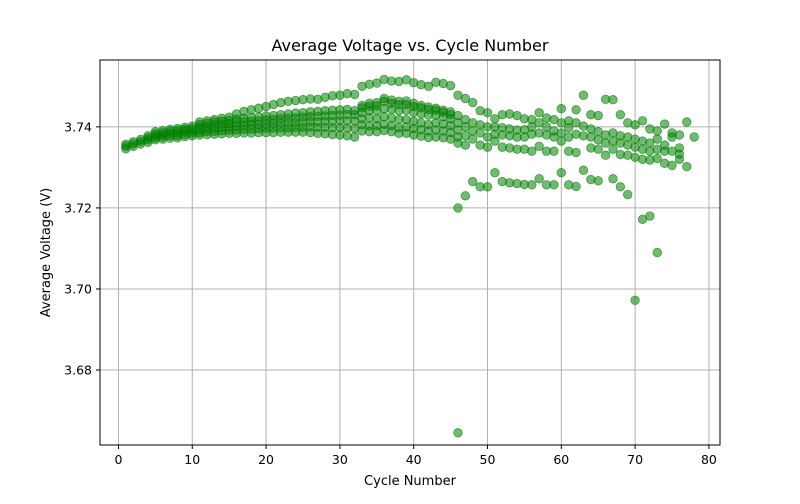 This screenshot has height=504, width=800. I want to click on x-tick-label: 30, so click(340, 459).